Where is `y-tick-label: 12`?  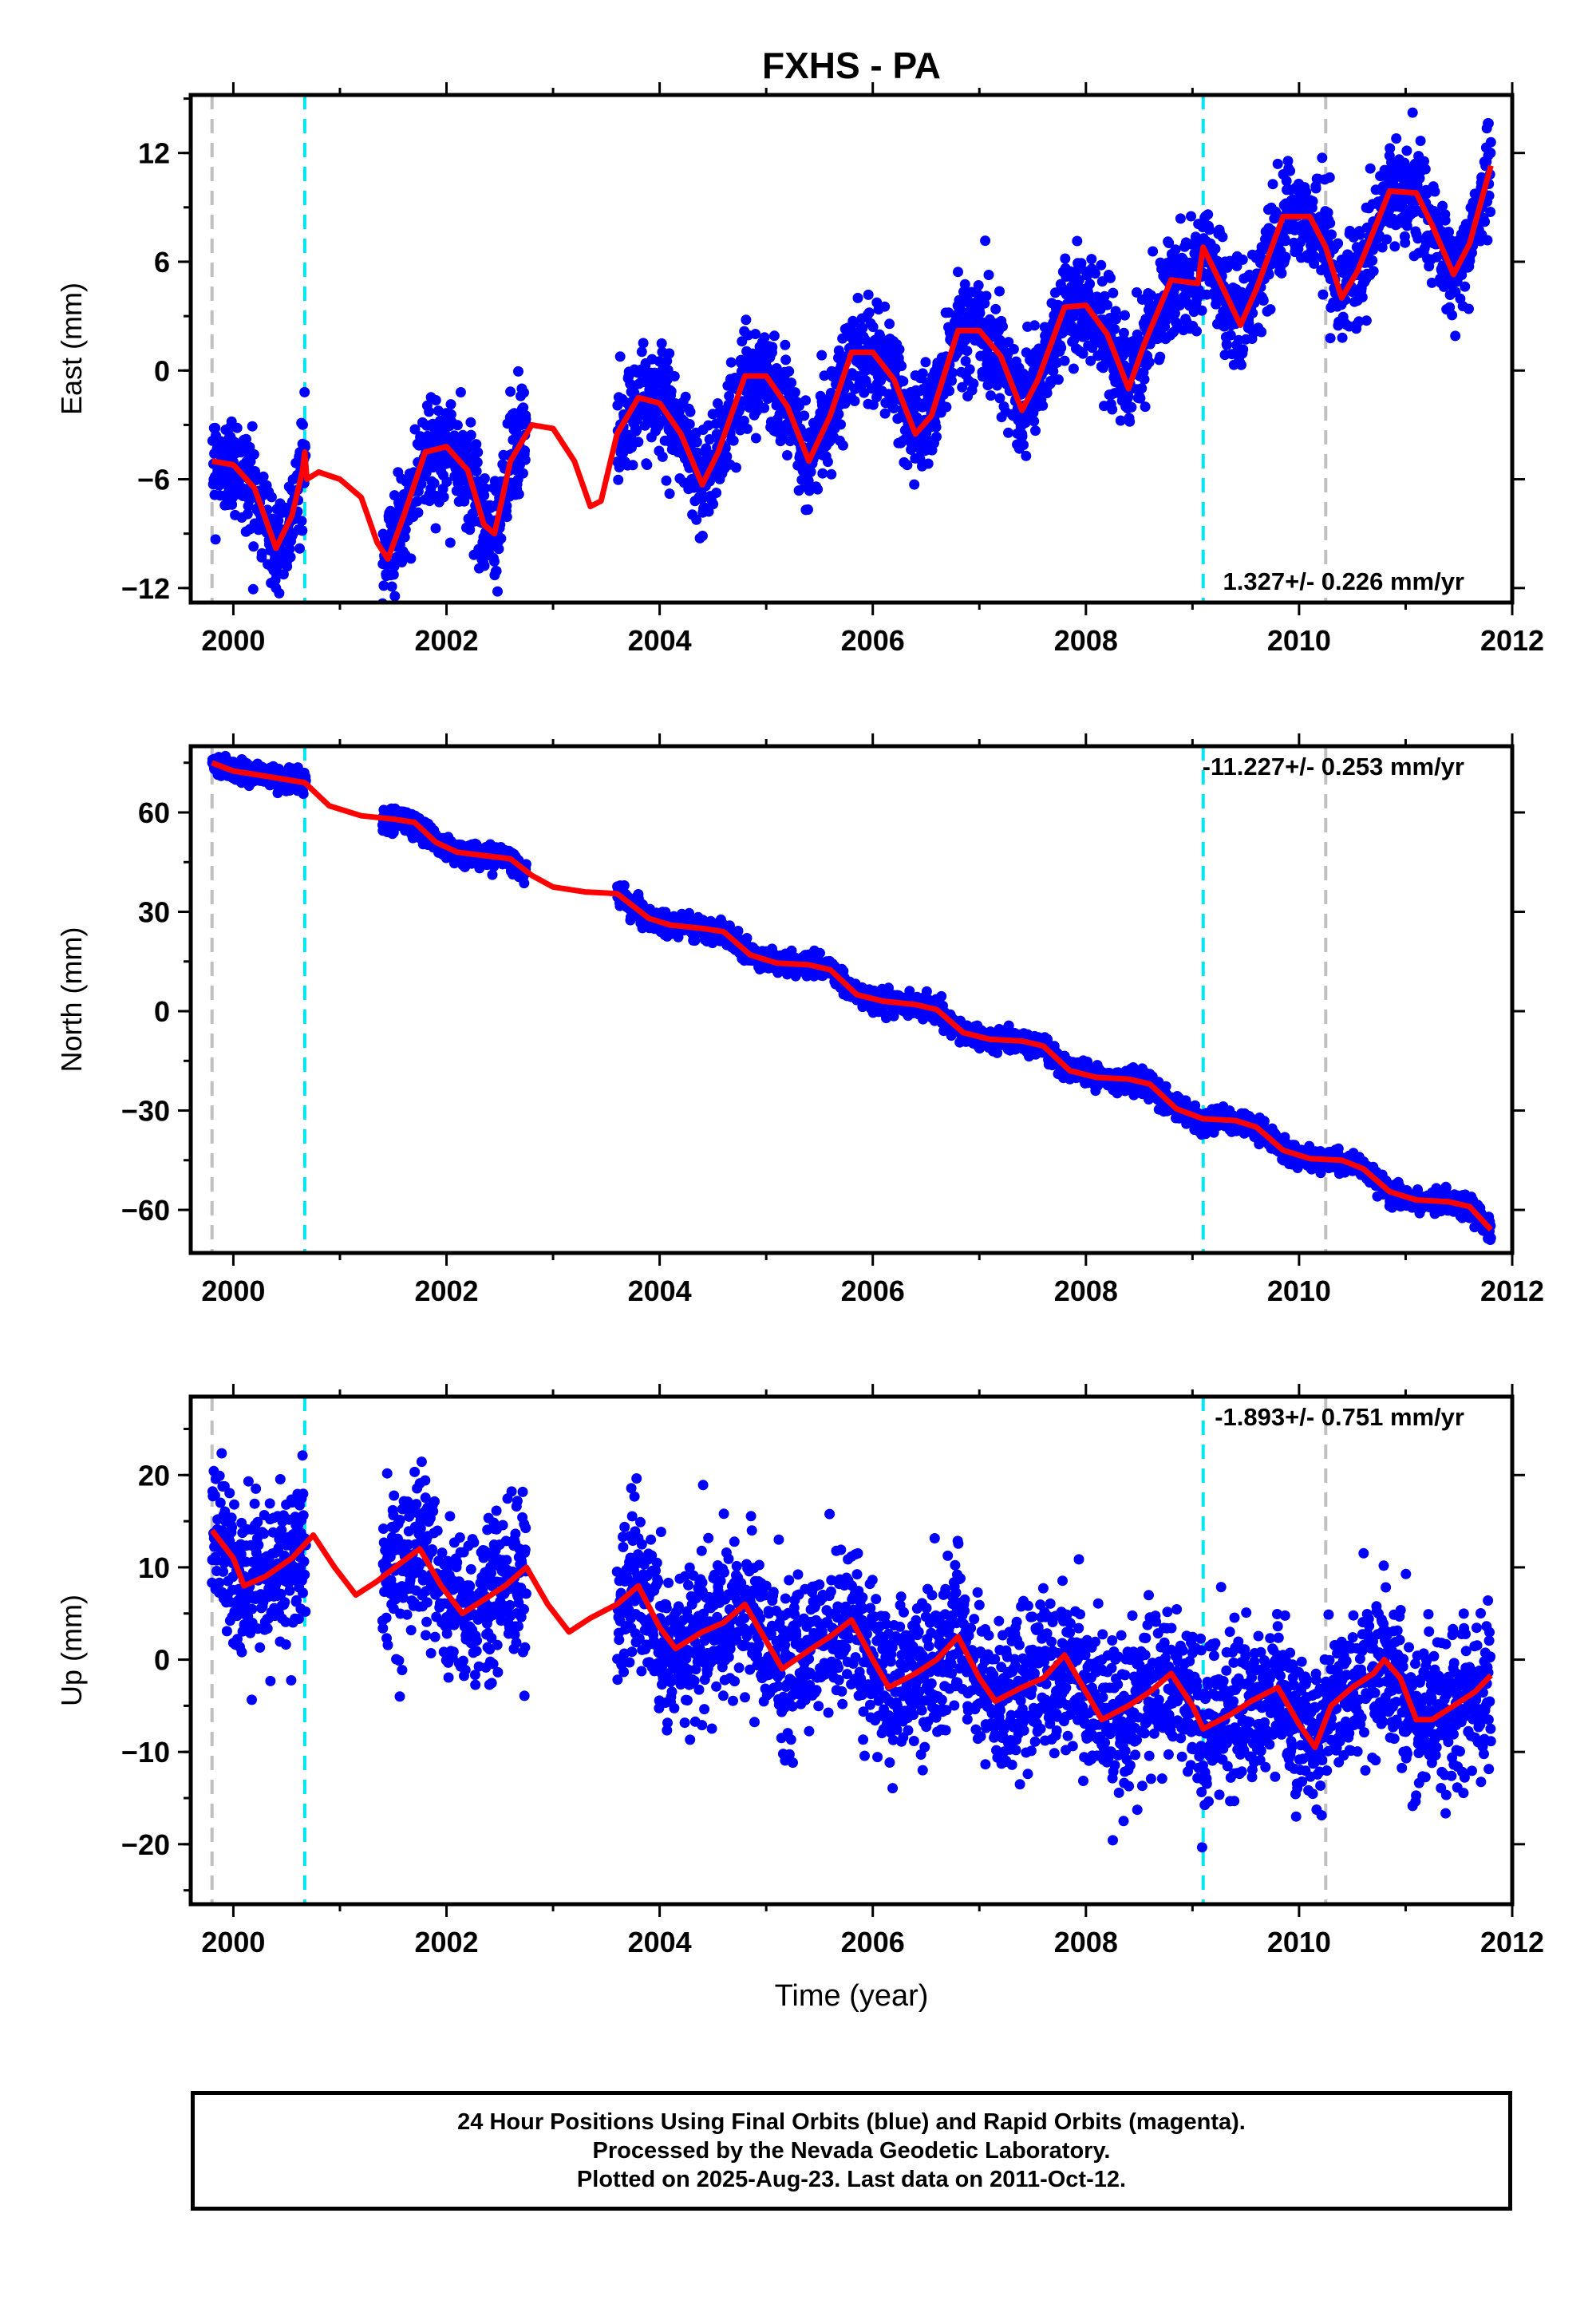
y-tick-label: 12 is located at coordinates (154, 153).